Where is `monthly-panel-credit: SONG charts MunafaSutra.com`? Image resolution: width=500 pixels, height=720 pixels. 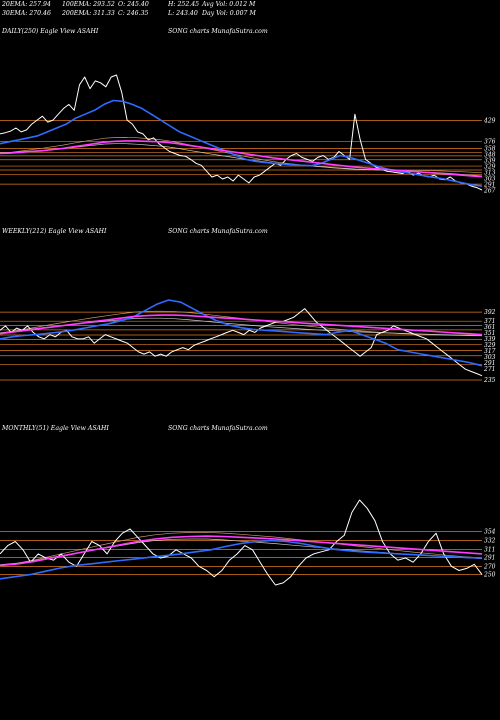
monthly-panel-credit: SONG charts MunafaSutra.com is located at coordinates (218, 428).